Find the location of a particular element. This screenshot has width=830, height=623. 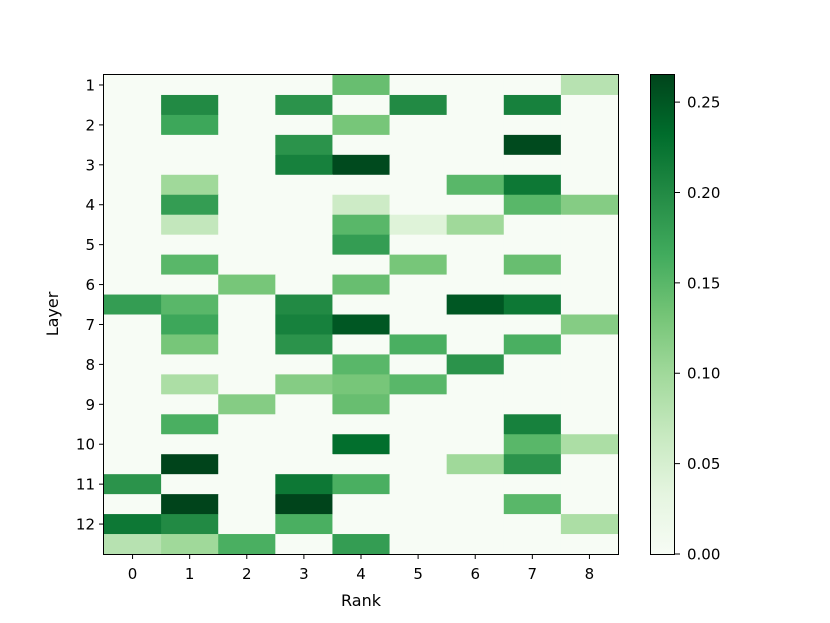

x-tick-label: 3 is located at coordinates (304, 574).